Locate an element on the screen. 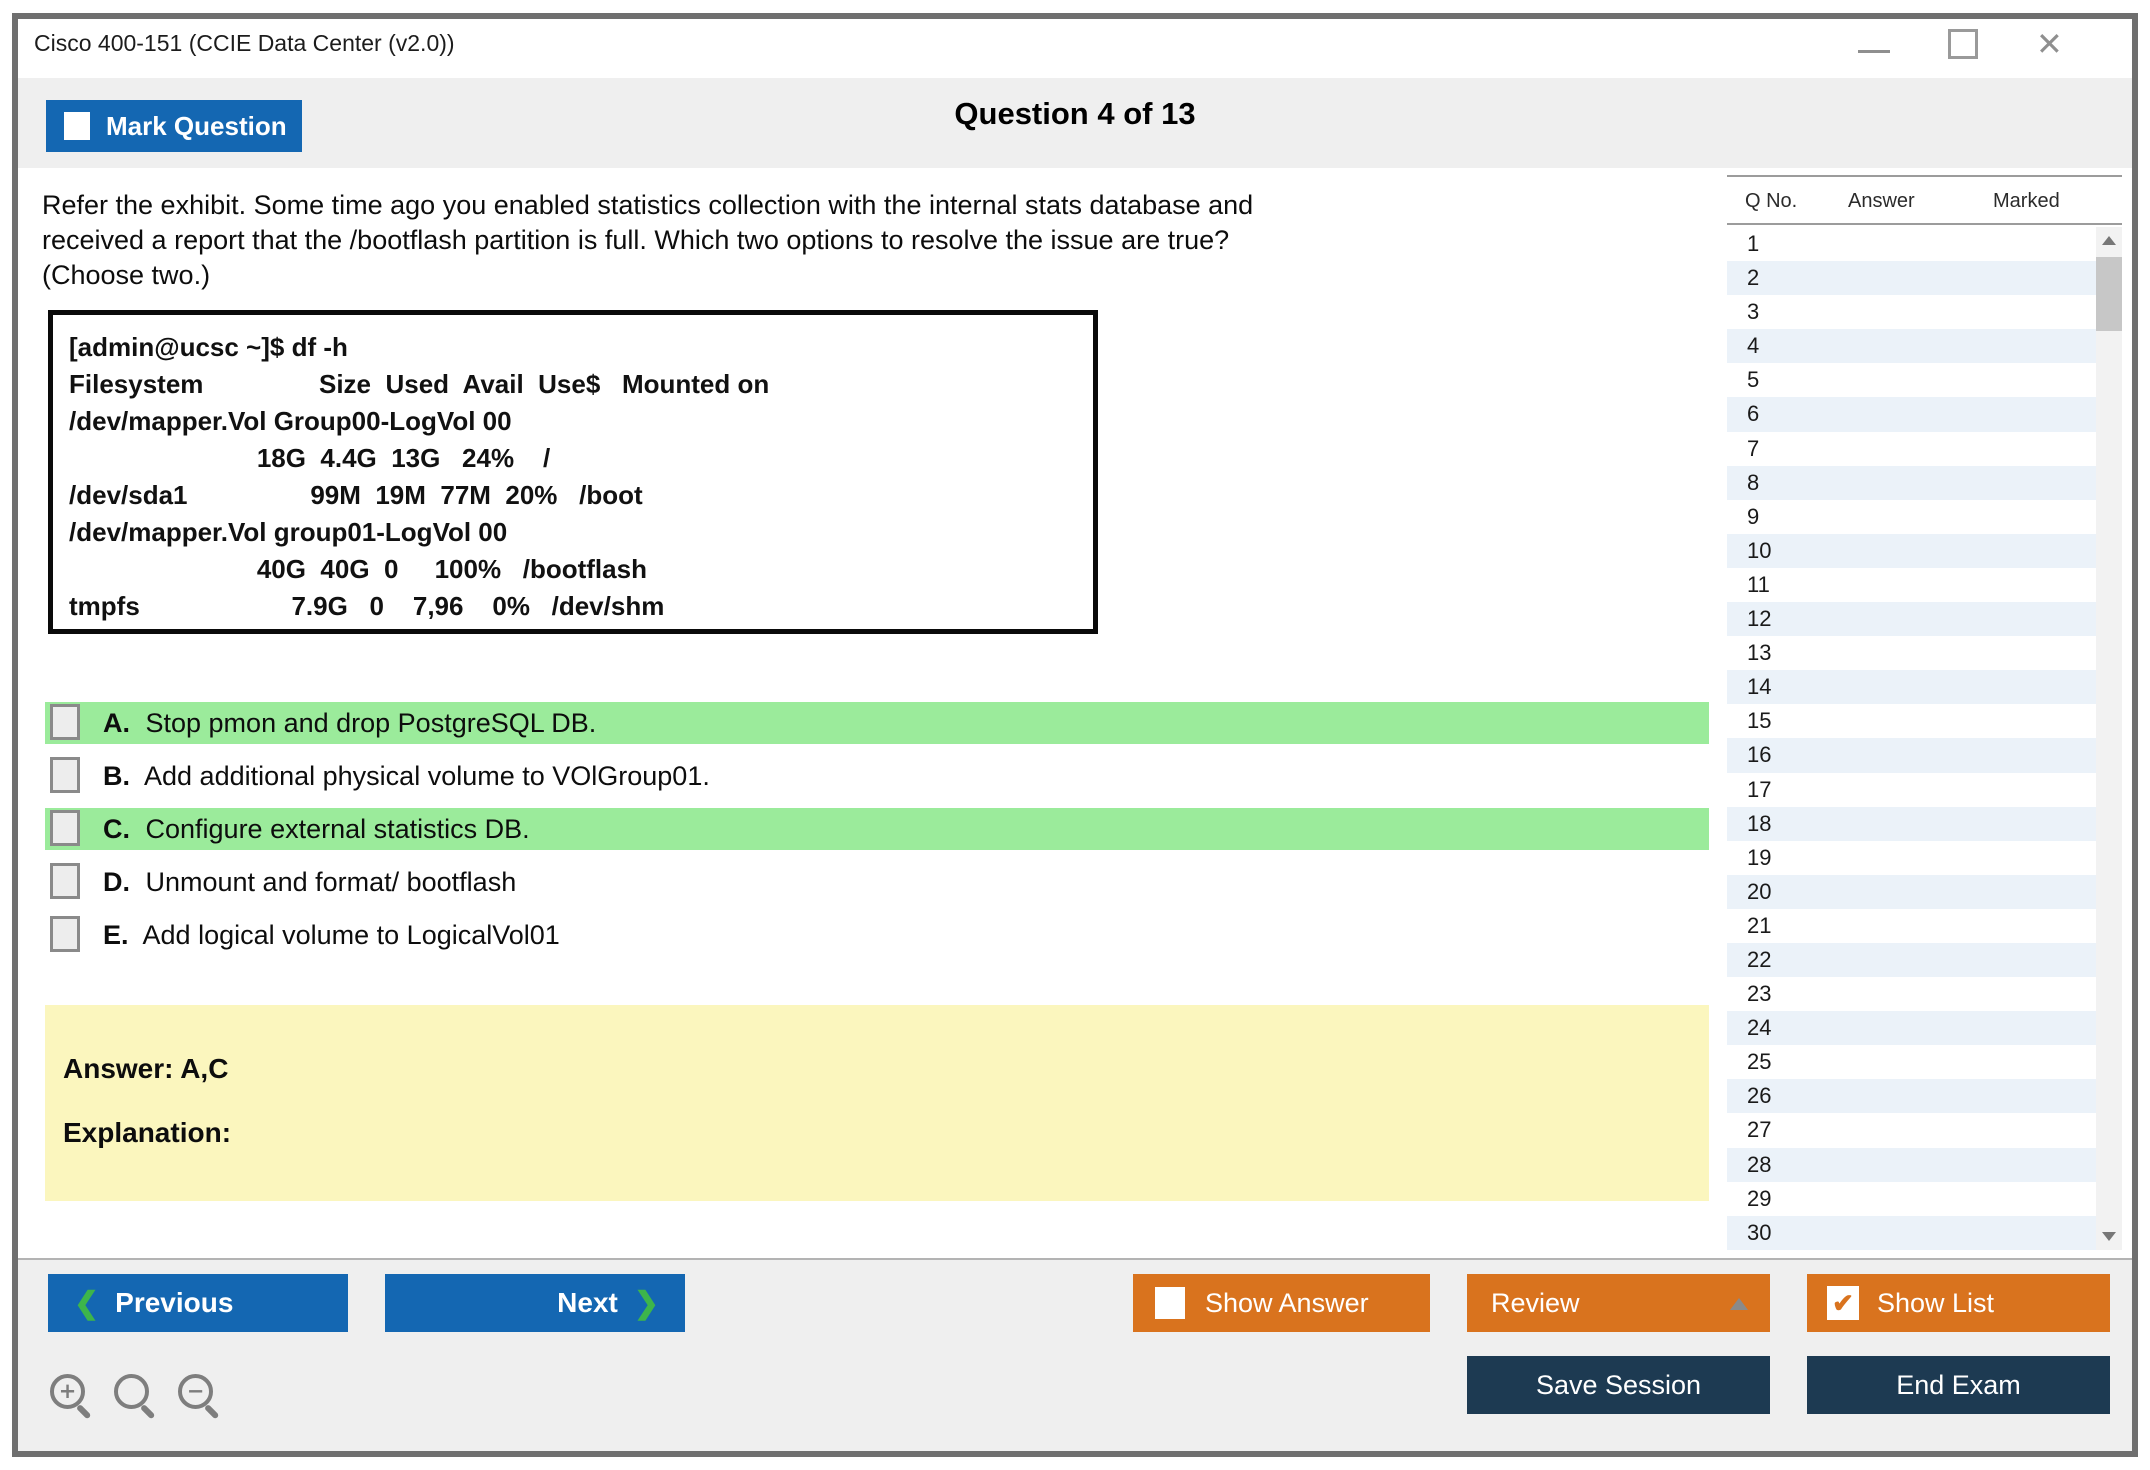  question-number: 30 is located at coordinates (1759, 1232).